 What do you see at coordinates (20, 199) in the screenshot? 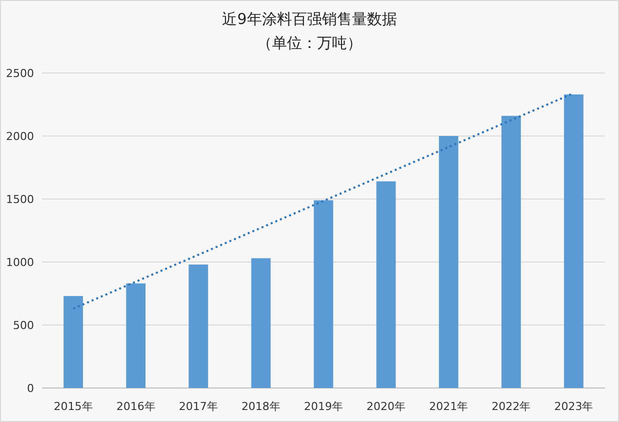
I see `y-tick-label: 1500` at bounding box center [20, 199].